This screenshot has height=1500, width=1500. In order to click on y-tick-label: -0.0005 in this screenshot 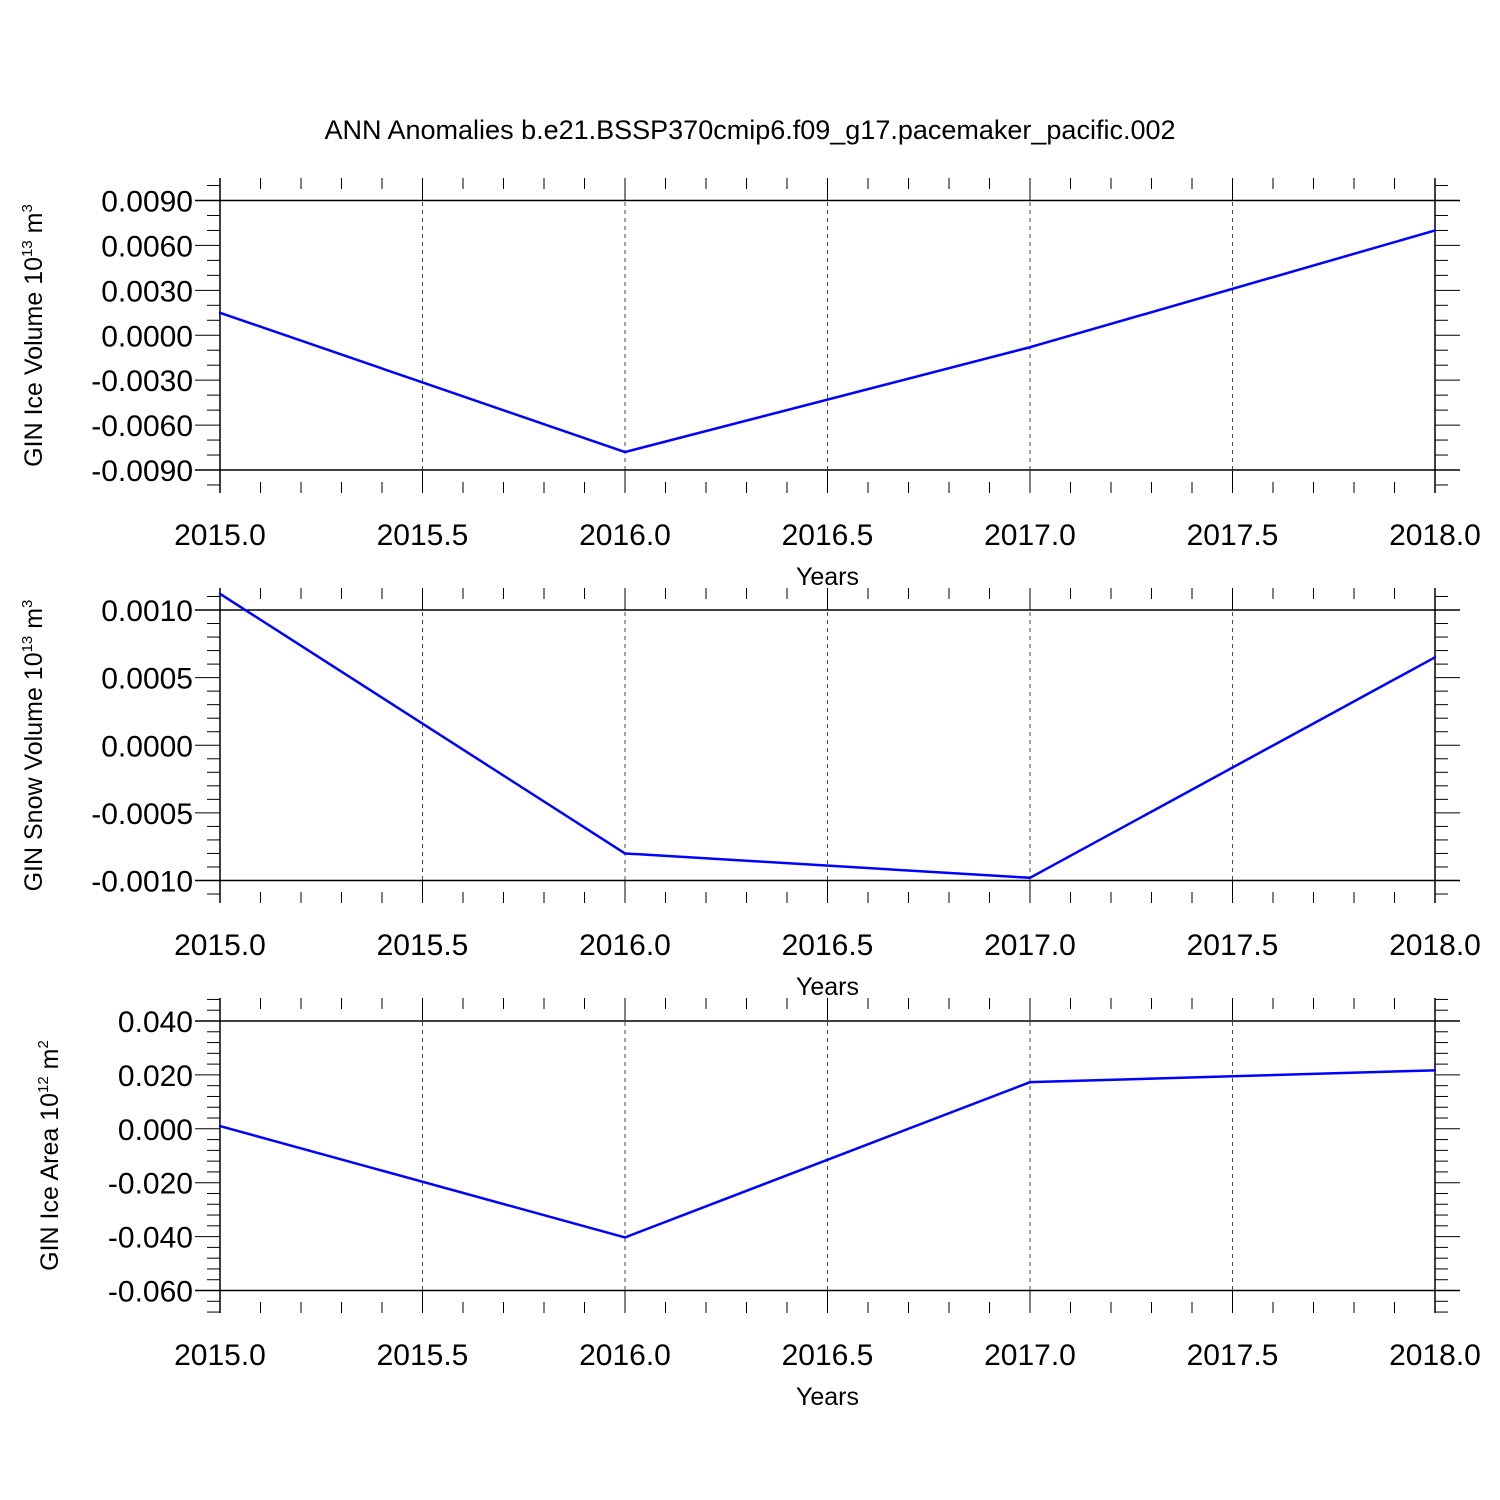, I will do `click(142, 814)`.